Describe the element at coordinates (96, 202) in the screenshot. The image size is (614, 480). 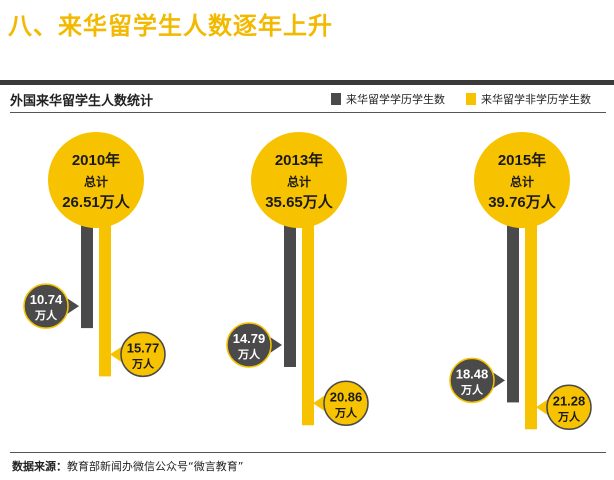
I see `total-value-0: 26.51万人` at that location.